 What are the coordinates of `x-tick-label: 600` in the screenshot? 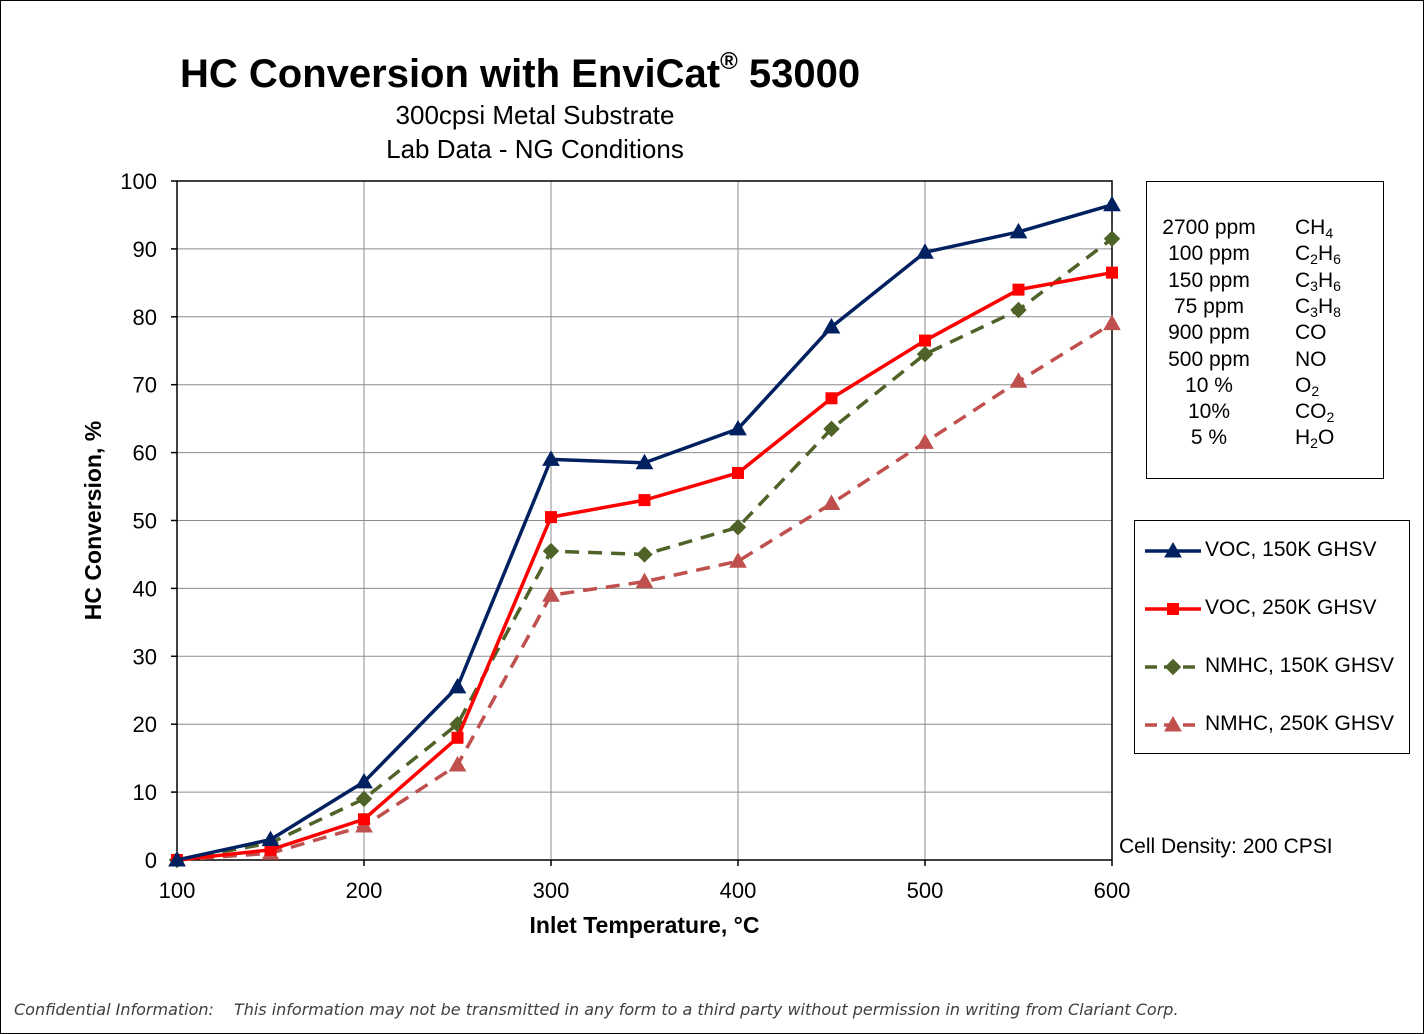 It's located at (1112, 890).